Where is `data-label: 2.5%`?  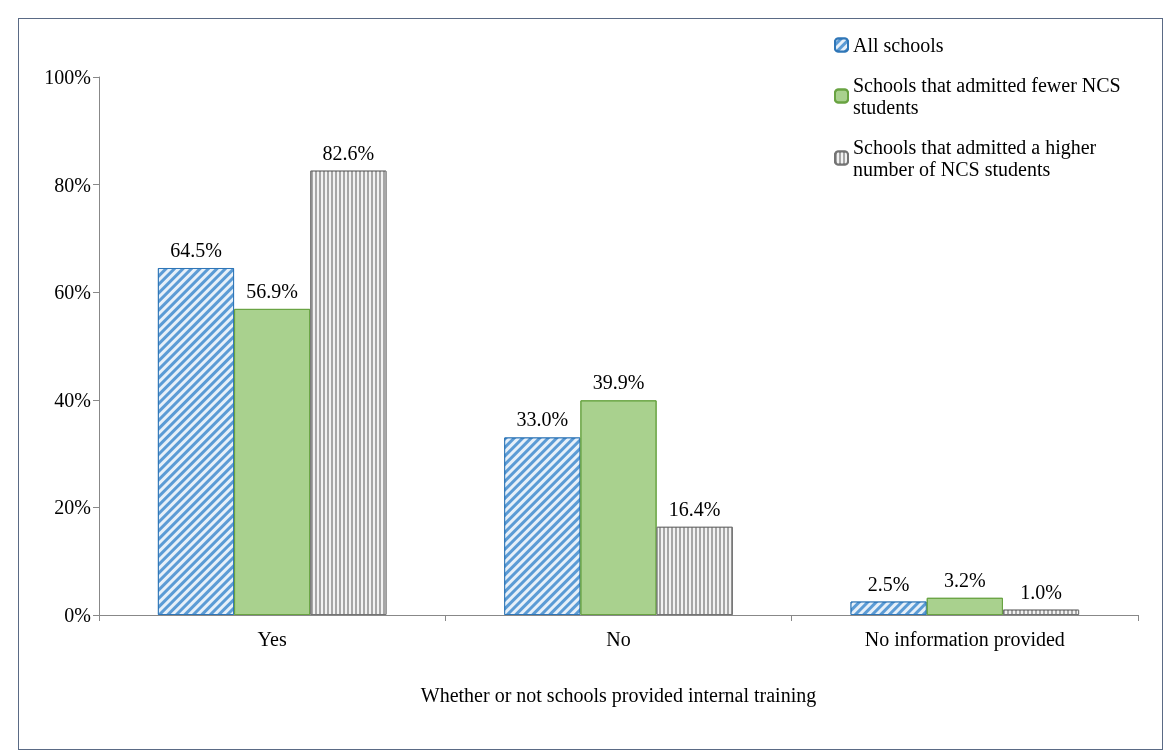 data-label: 2.5% is located at coordinates (888, 583).